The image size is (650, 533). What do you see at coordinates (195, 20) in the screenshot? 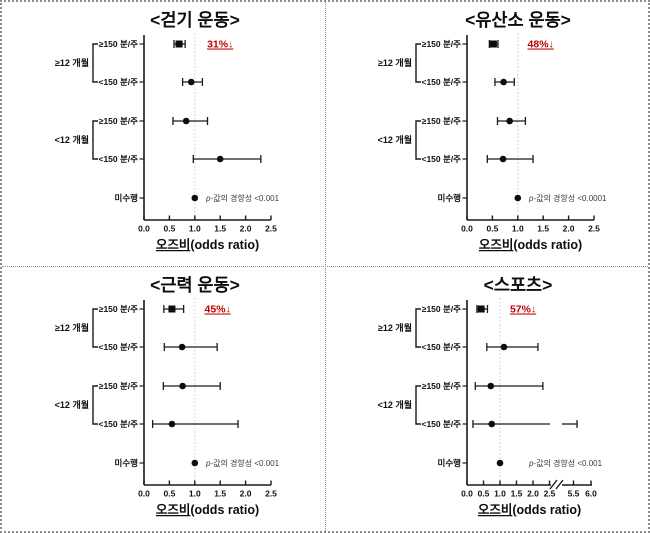
I see `panel-title: <걷기 운동>` at bounding box center [195, 20].